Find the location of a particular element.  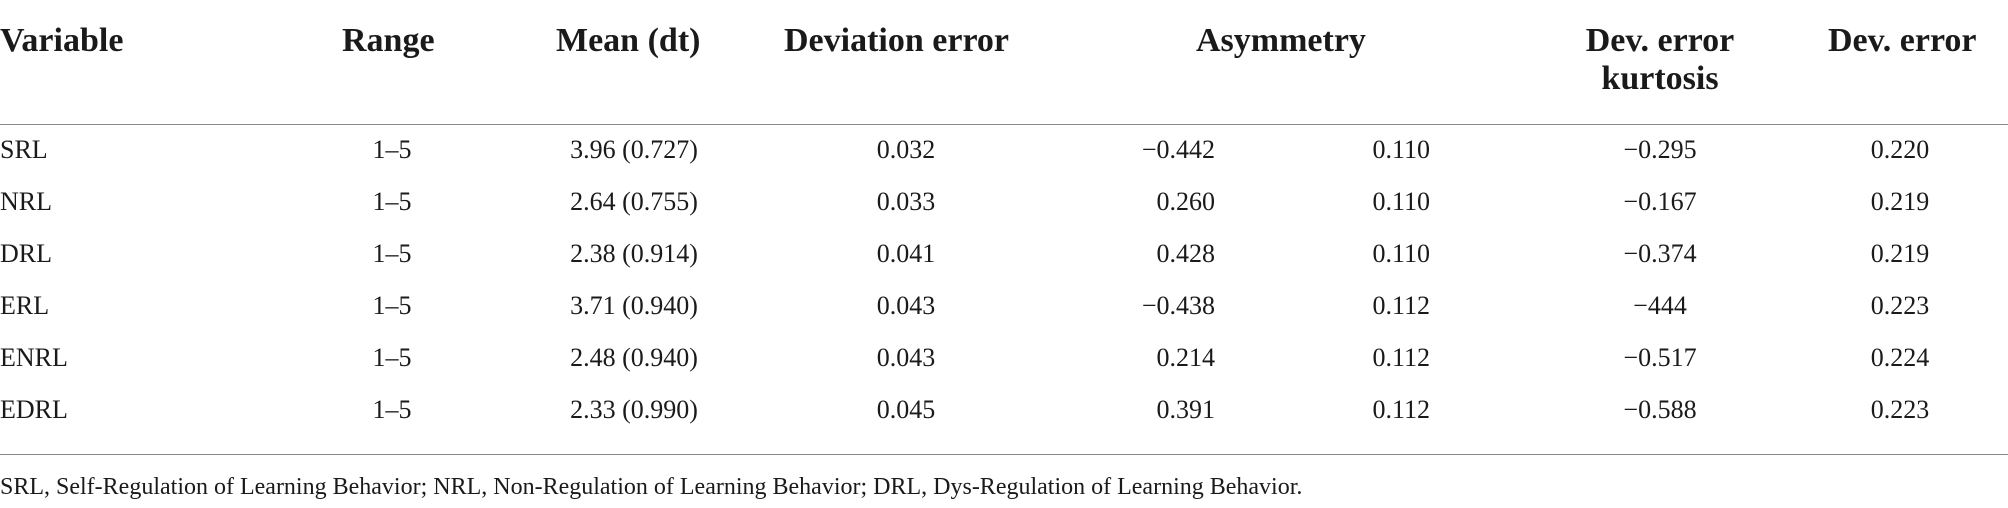

cell-variable: DRL is located at coordinates (26, 253).